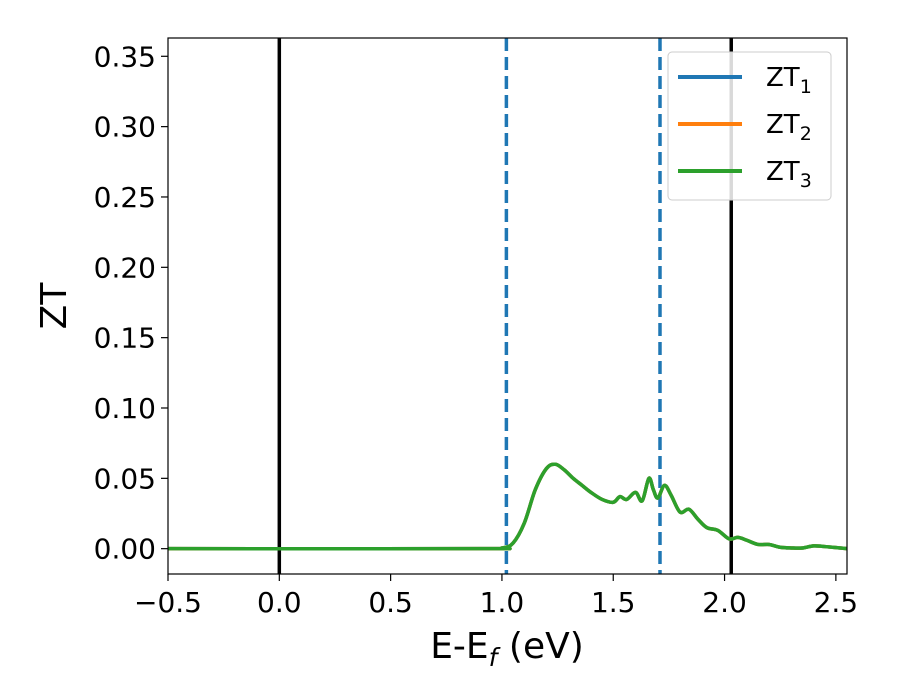  Describe the element at coordinates (168, 602) in the screenshot. I see `x-tick-label: −0.5` at that location.